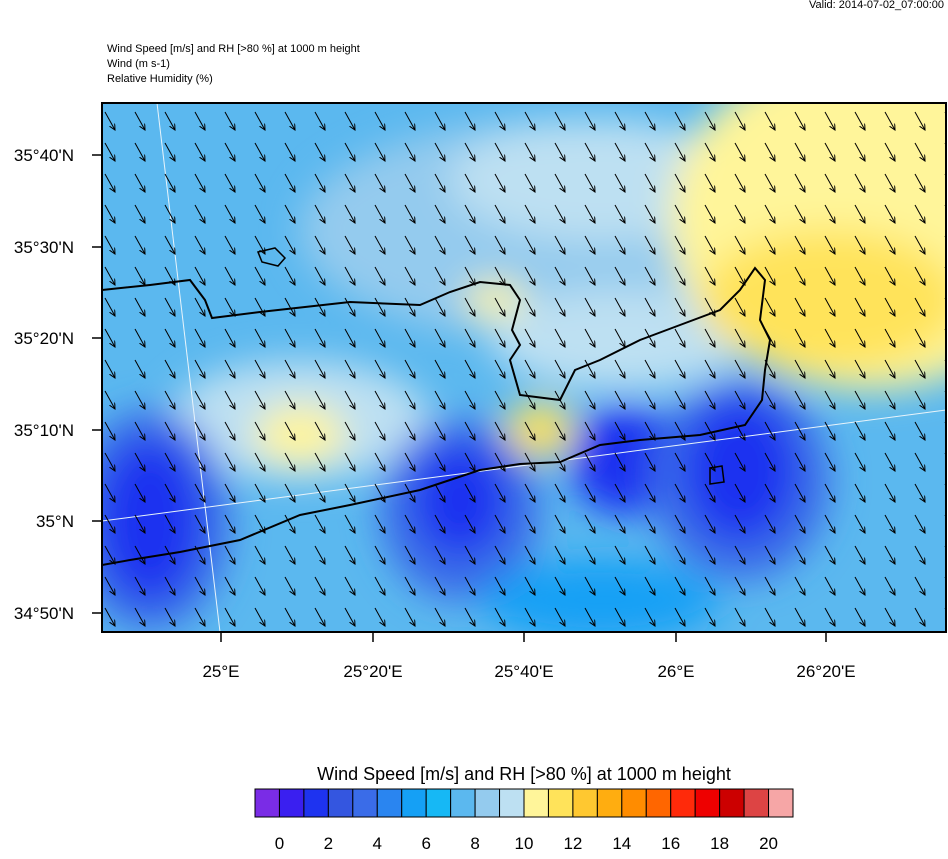  I want to click on colorbar: 0 2 4 6 8 10 12 14 16 18 20, so click(524, 820).